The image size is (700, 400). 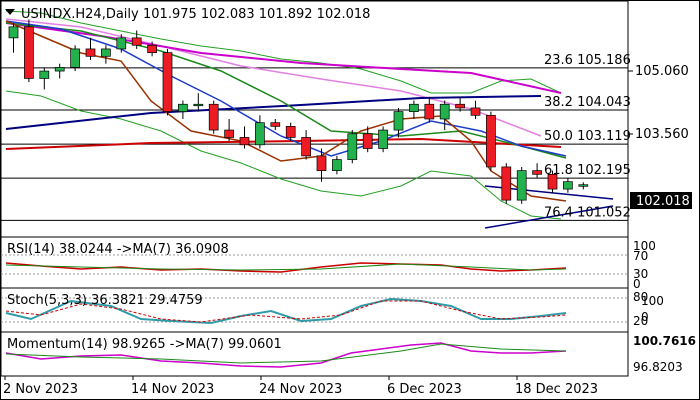 What do you see at coordinates (587, 60) in the screenshot?
I see `fib-label-0: 23.6 105.186` at bounding box center [587, 60].